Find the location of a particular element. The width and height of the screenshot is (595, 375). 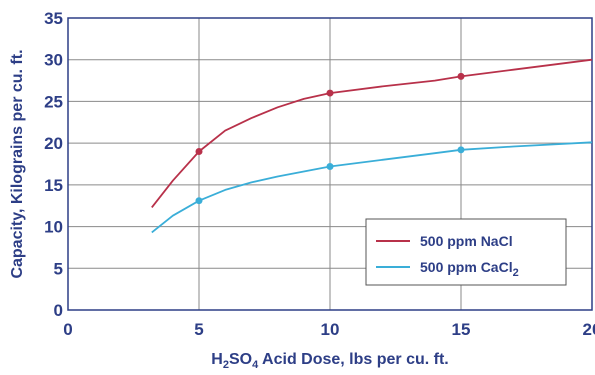

y-tick-label: 25 is located at coordinates (53, 101).